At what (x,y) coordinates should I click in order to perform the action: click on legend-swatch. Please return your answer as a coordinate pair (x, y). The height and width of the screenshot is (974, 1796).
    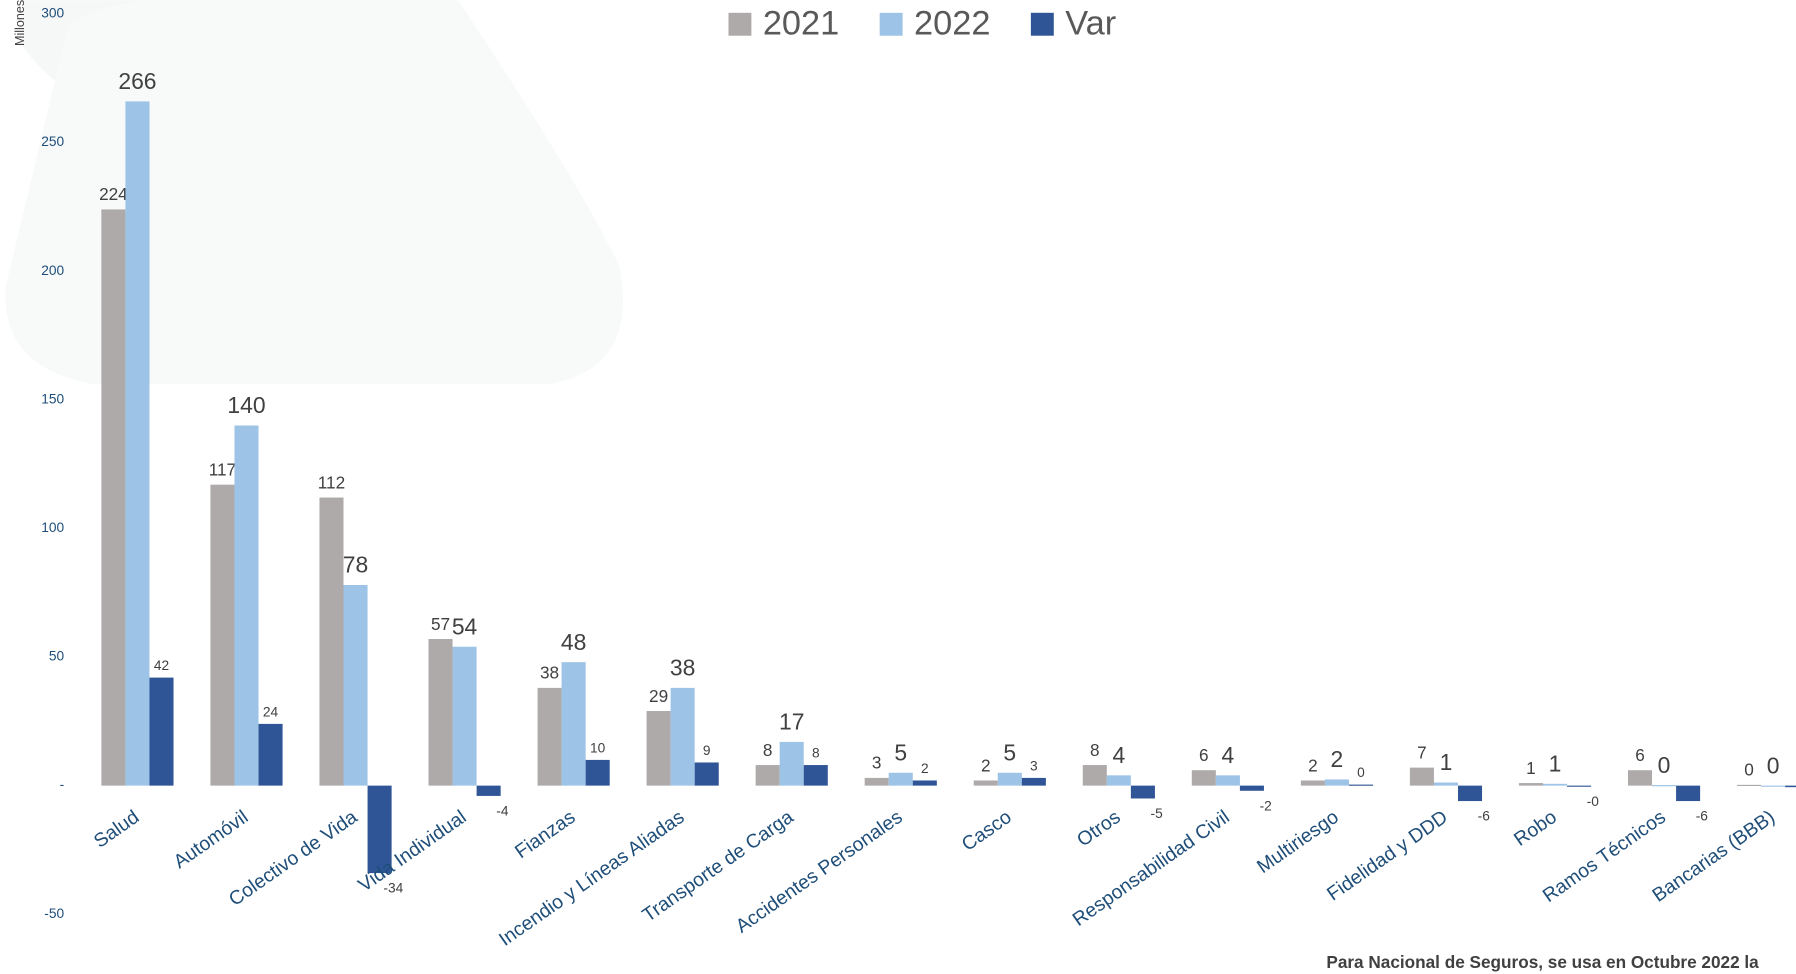
    Looking at the image, I should click on (1042, 24).